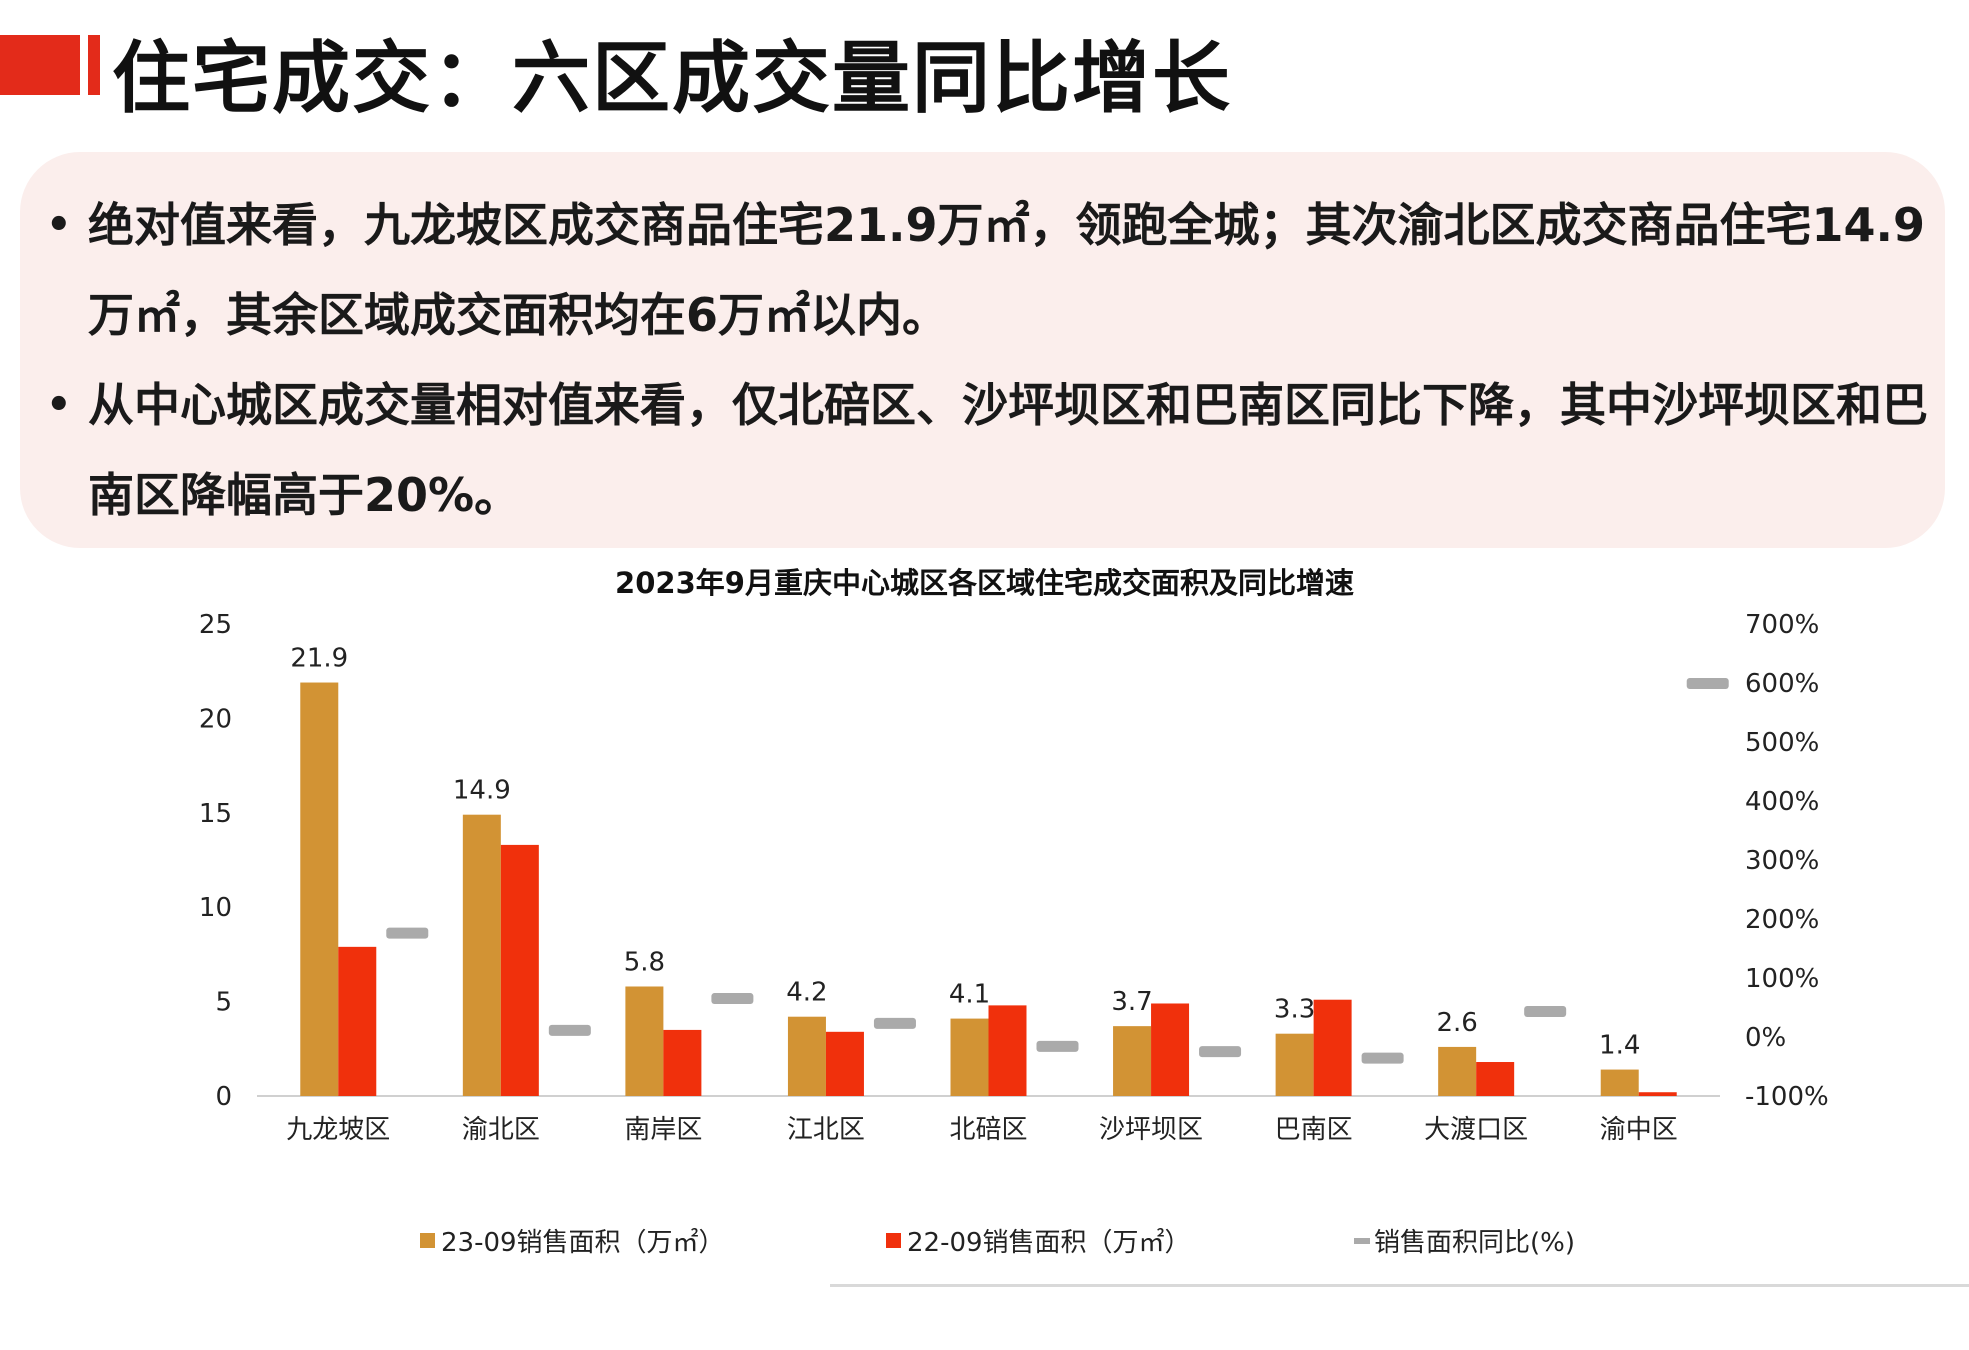 This screenshot has width=1969, height=1350. I want to click on right-axis-tick-label: 200%, so click(1782, 920).